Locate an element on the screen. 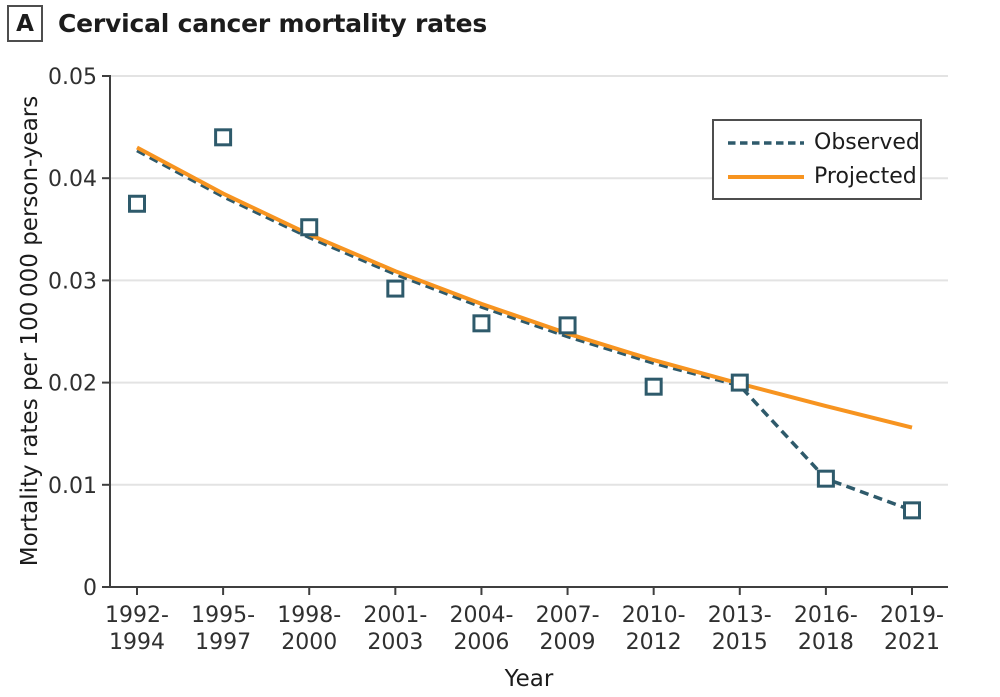 The width and height of the screenshot is (1000, 697). x-tick-label: 2001-2003 is located at coordinates (395, 629).